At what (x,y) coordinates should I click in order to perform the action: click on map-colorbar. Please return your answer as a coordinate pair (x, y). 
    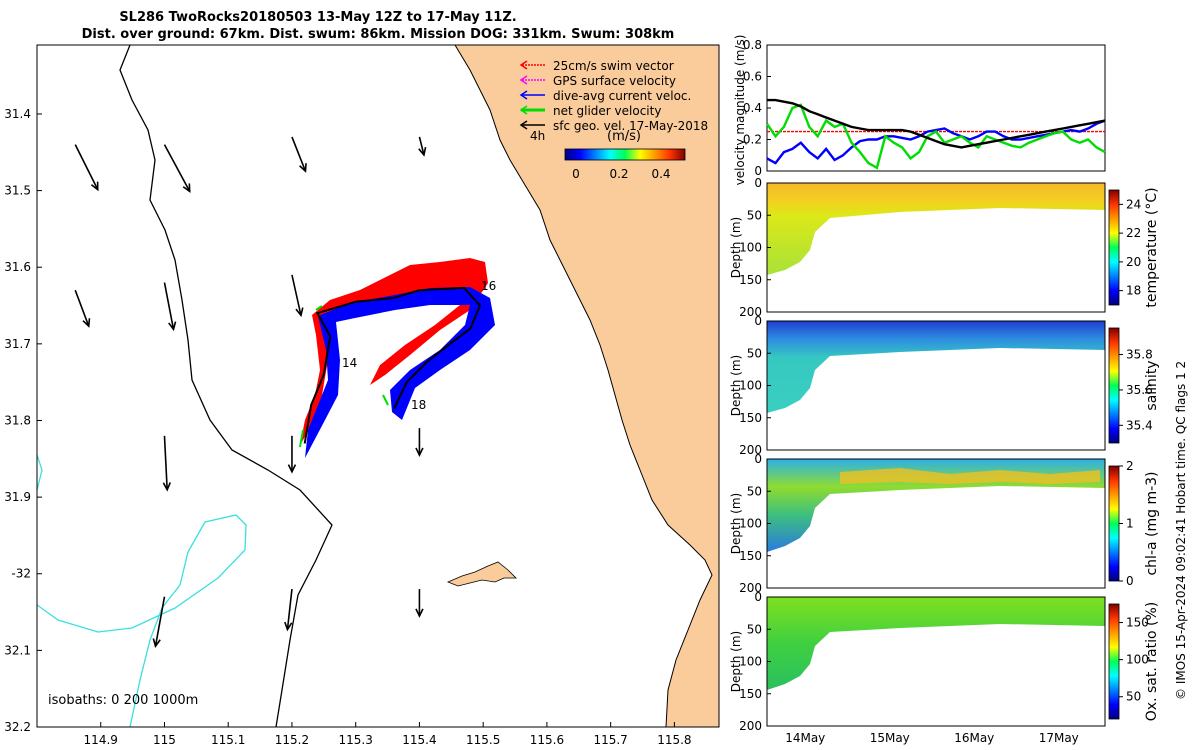
    Looking at the image, I should click on (625, 154).